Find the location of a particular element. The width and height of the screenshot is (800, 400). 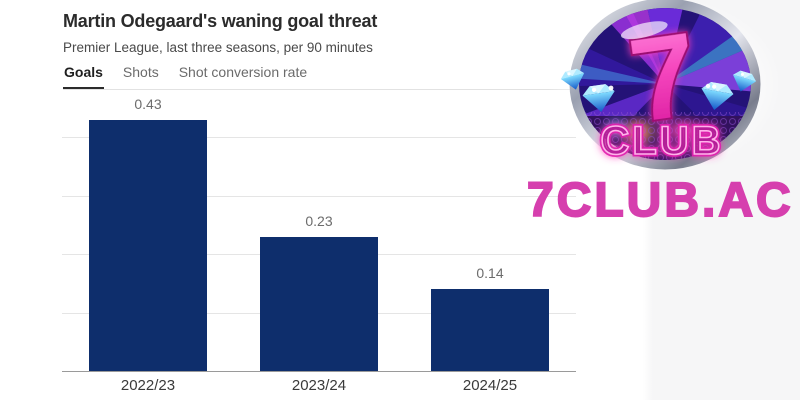

diamond-gem-left-small is located at coordinates (572, 79).